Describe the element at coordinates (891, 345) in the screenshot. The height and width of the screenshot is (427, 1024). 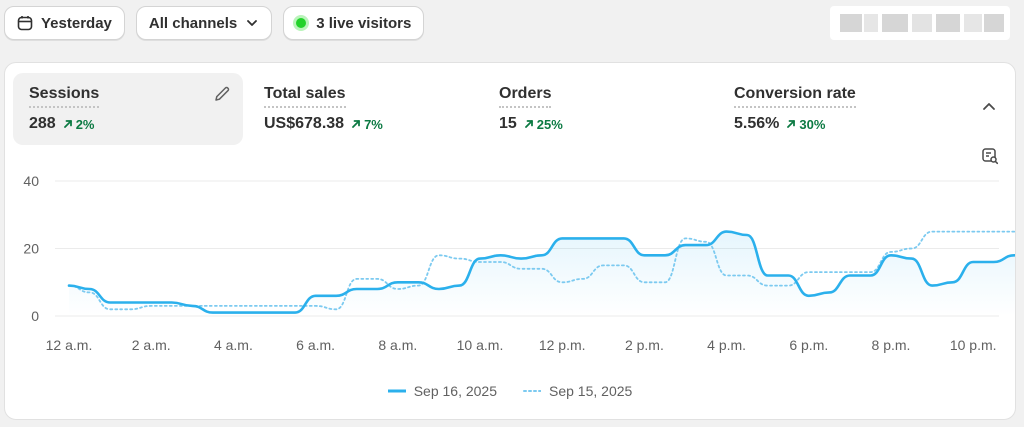
I see `x-tick-label: 8 p.m.` at that location.